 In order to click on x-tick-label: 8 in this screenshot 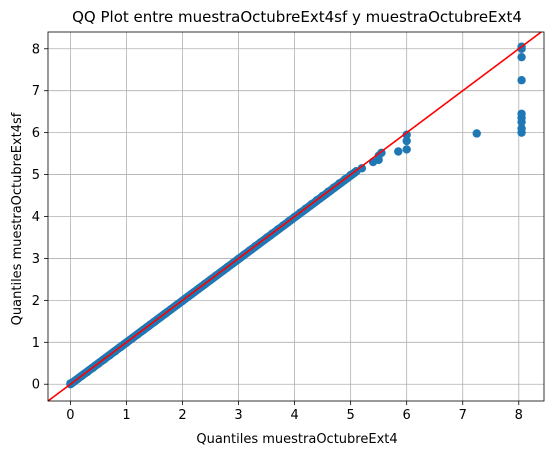, I will do `click(519, 415)`.